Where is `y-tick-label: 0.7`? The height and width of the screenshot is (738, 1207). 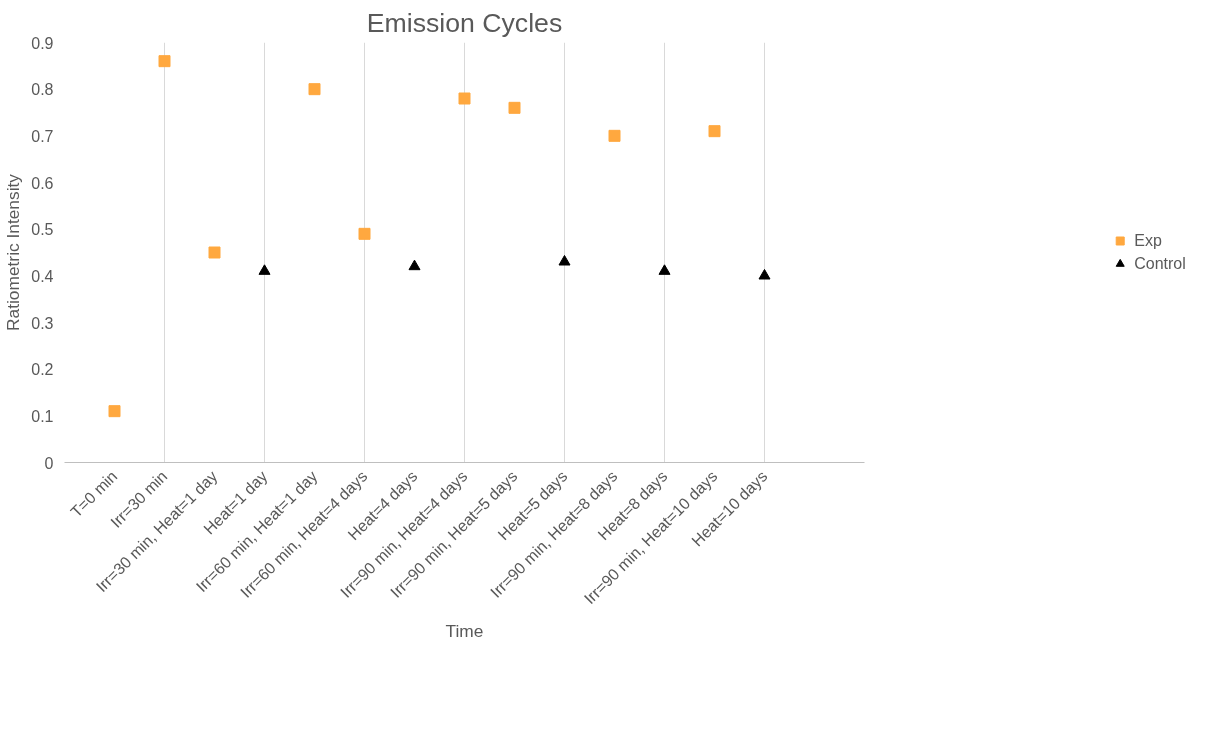
y-tick-label: 0.7 is located at coordinates (42, 136).